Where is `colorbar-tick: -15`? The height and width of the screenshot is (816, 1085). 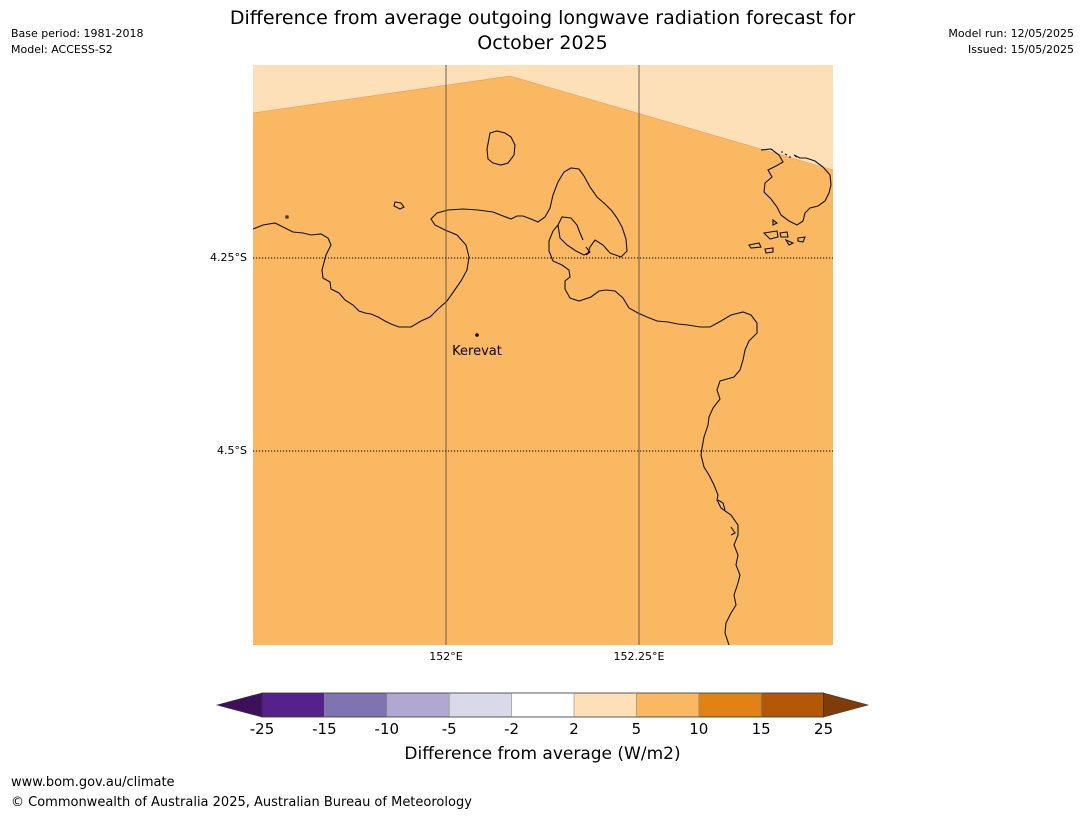
colorbar-tick: -15 is located at coordinates (324, 729).